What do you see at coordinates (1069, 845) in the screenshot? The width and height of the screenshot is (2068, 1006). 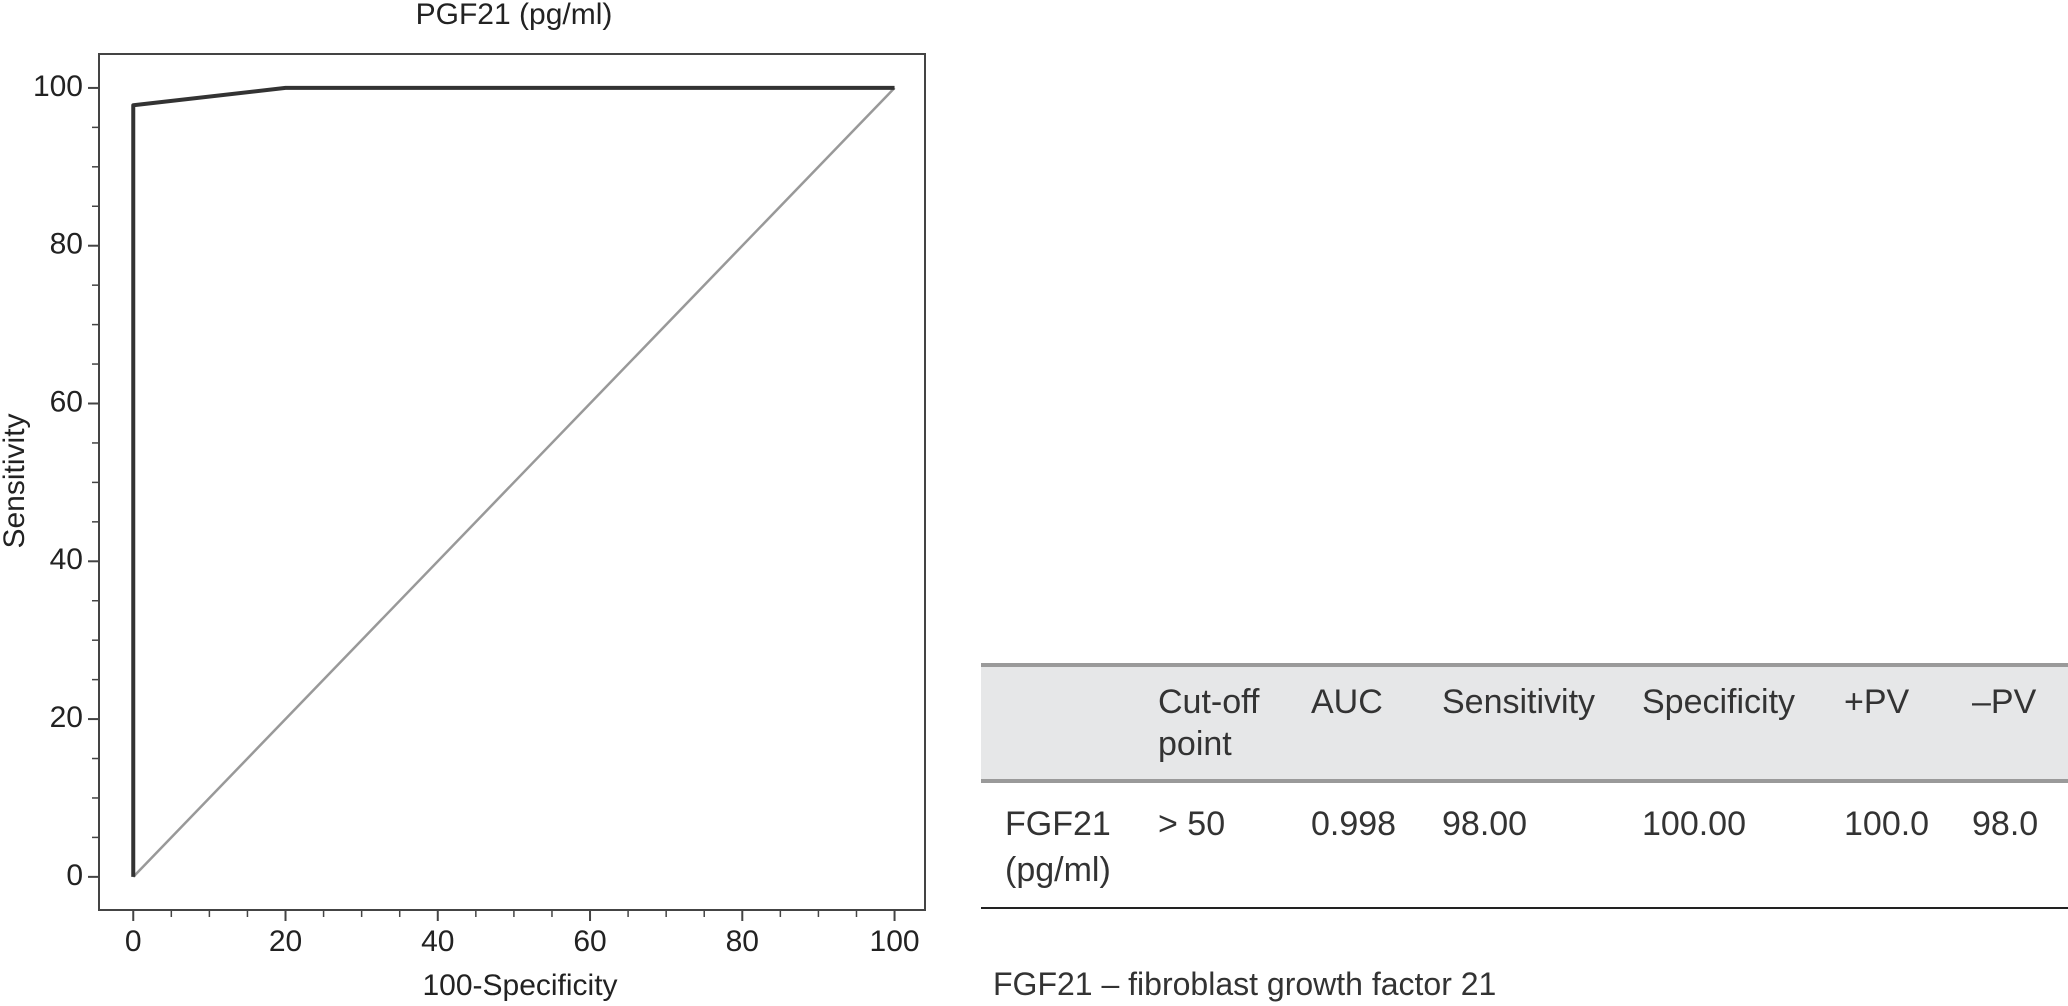 I see `table-cell: FGF21 (pg/ml)` at bounding box center [1069, 845].